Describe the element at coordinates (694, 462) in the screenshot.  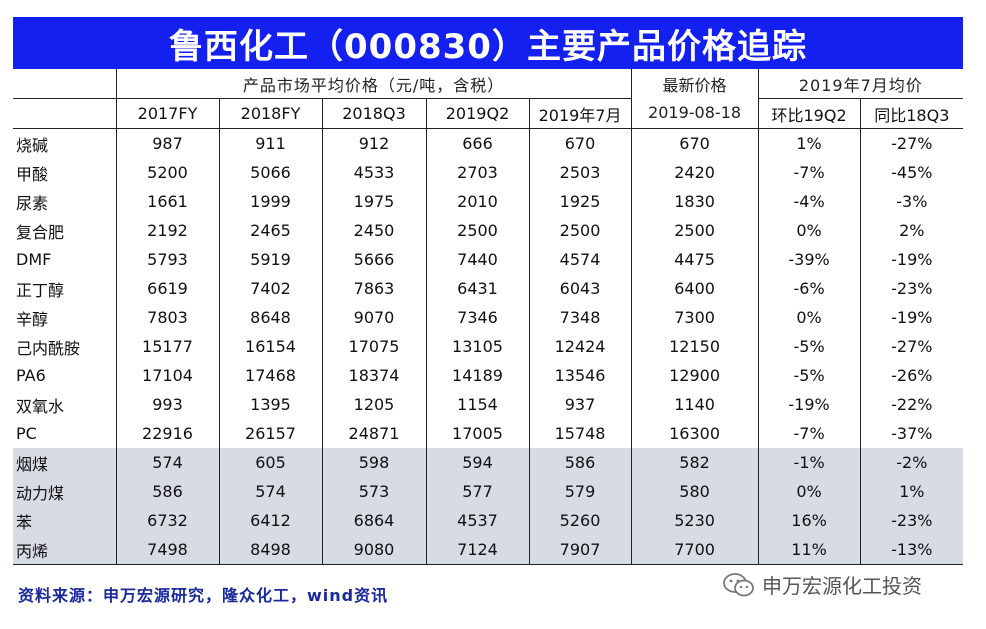
I see `price-cell: 582` at that location.